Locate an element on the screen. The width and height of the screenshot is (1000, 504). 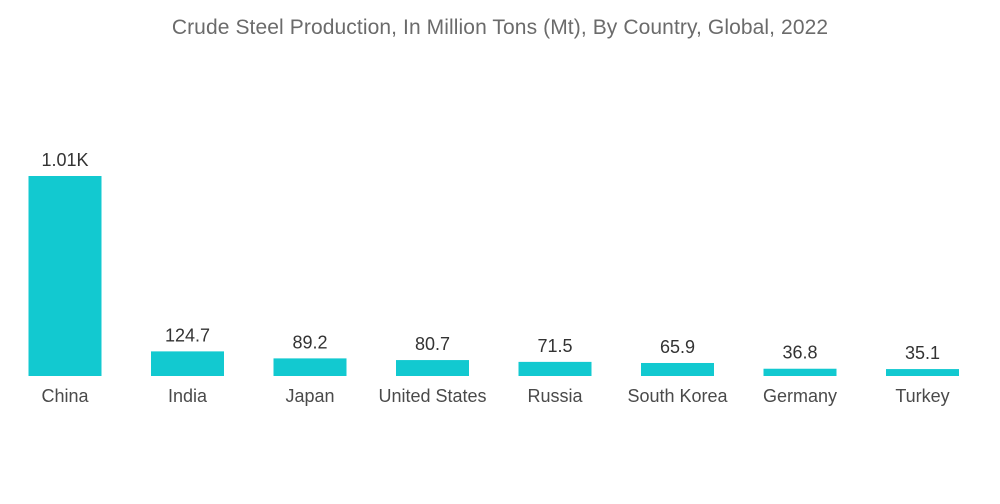
value-label-united-states: 80.7 is located at coordinates (432, 344).